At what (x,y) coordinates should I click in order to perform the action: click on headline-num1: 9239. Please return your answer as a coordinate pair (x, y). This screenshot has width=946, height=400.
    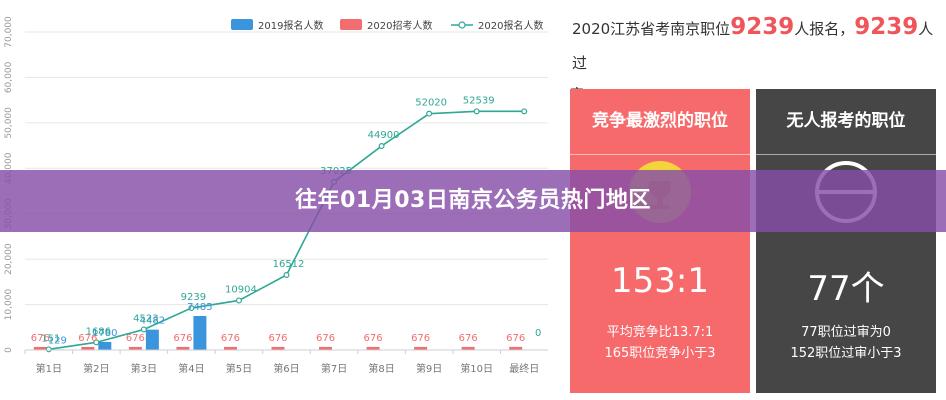
    Looking at the image, I should click on (762, 27).